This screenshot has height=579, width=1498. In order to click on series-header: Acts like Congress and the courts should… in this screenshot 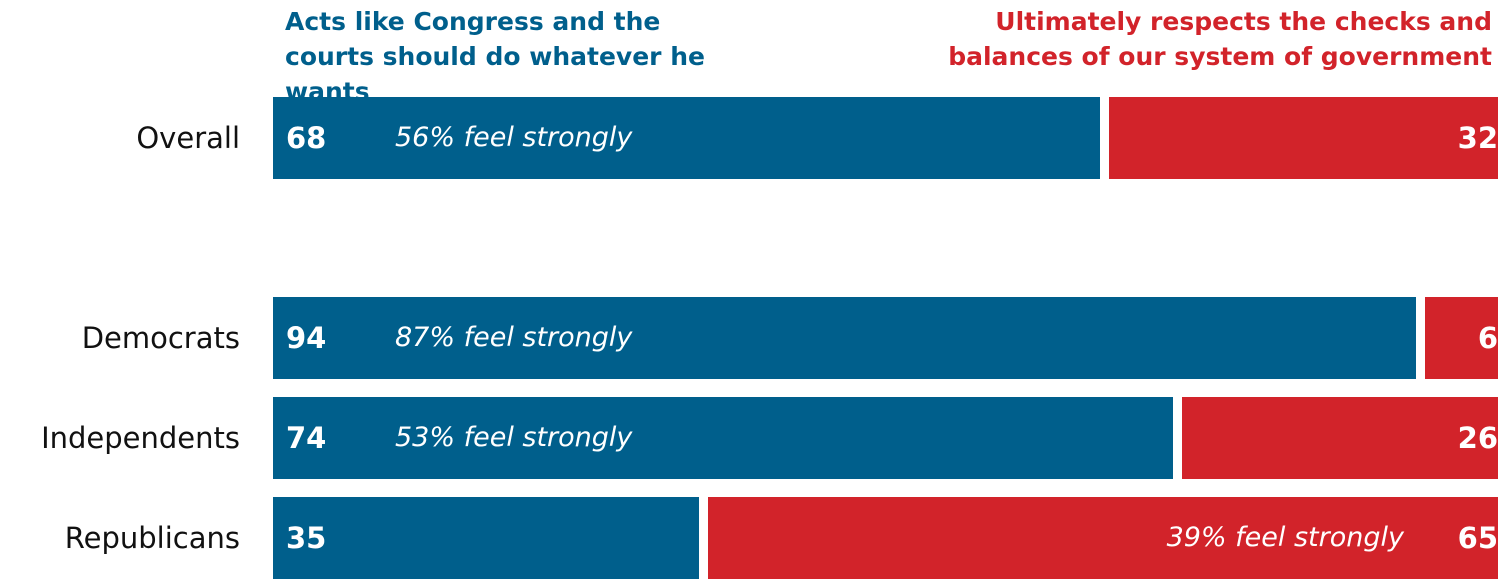, I will do `click(495, 56)`.